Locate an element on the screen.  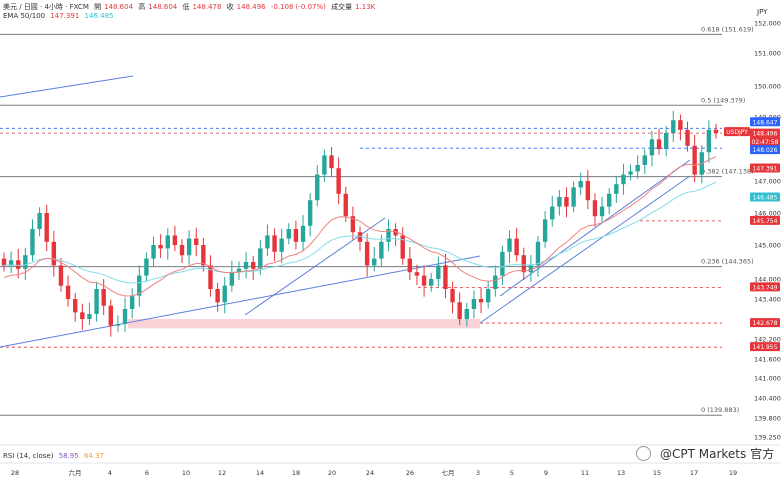
y-tick-label: 139.250 is located at coordinates (767, 438).